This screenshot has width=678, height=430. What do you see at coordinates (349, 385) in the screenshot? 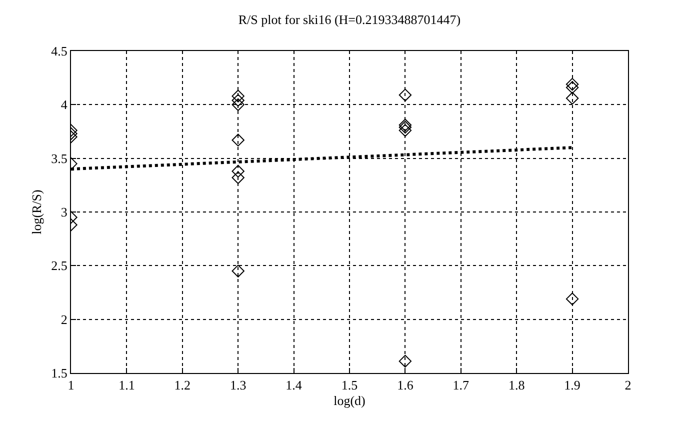
I see `x-tick-label: 1.5` at bounding box center [349, 385].